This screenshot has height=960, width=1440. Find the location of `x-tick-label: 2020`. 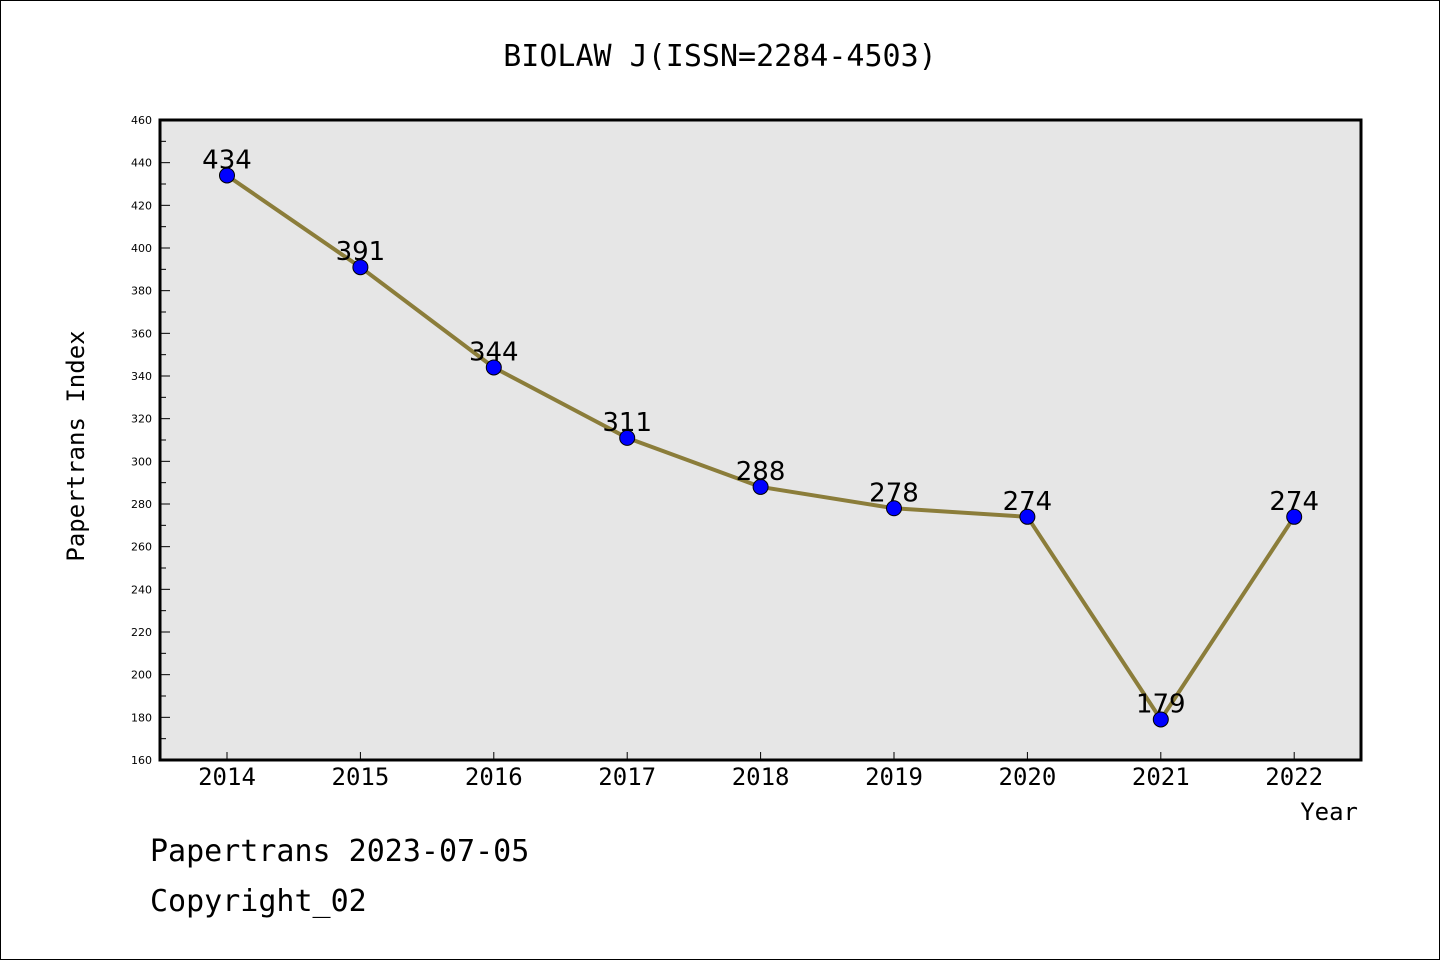

x-tick-label: 2020 is located at coordinates (1028, 777).